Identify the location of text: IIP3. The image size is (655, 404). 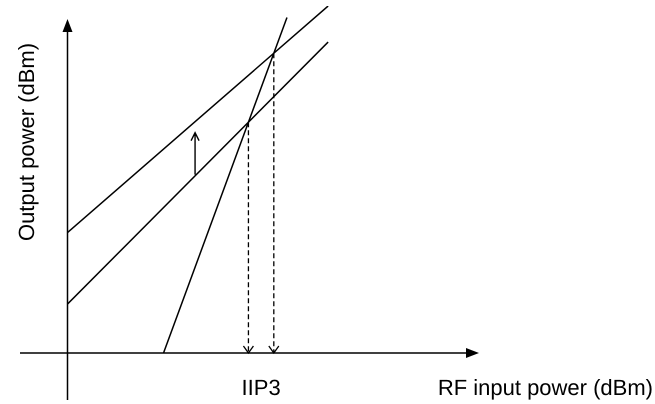
(261, 387).